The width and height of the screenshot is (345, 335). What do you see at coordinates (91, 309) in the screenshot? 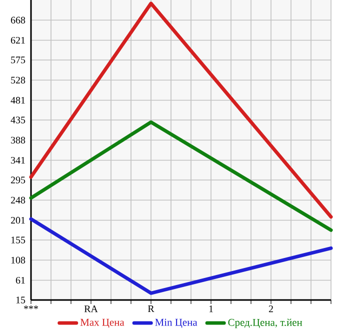
I see `x-tick-label: RA` at bounding box center [91, 309].